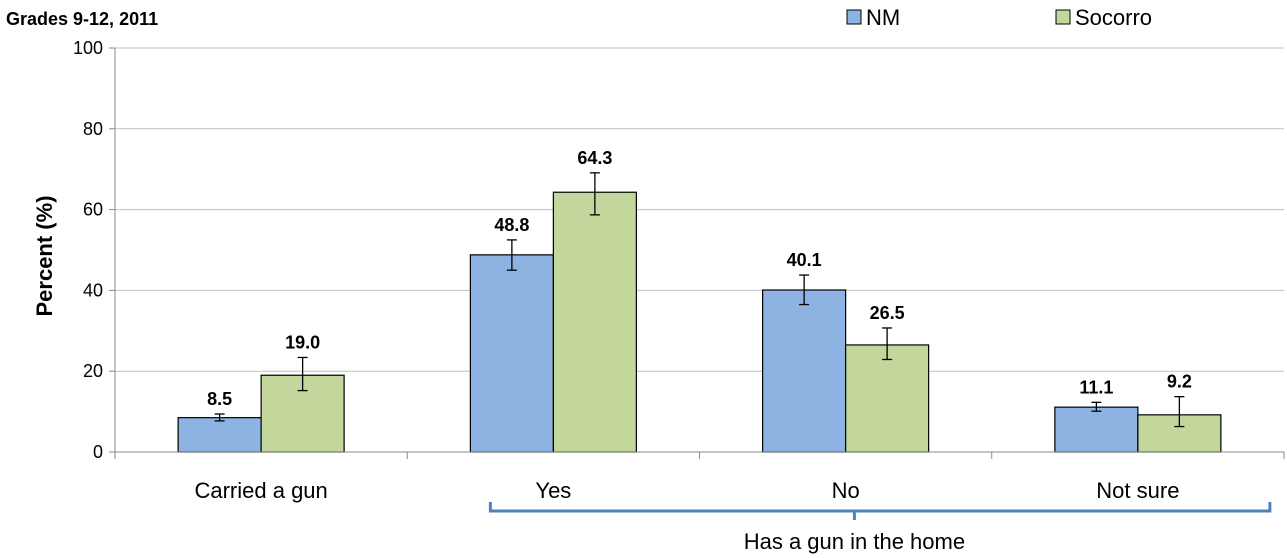 The height and width of the screenshot is (558, 1287). What do you see at coordinates (302, 342) in the screenshot?
I see `data-label: 19.0` at bounding box center [302, 342].